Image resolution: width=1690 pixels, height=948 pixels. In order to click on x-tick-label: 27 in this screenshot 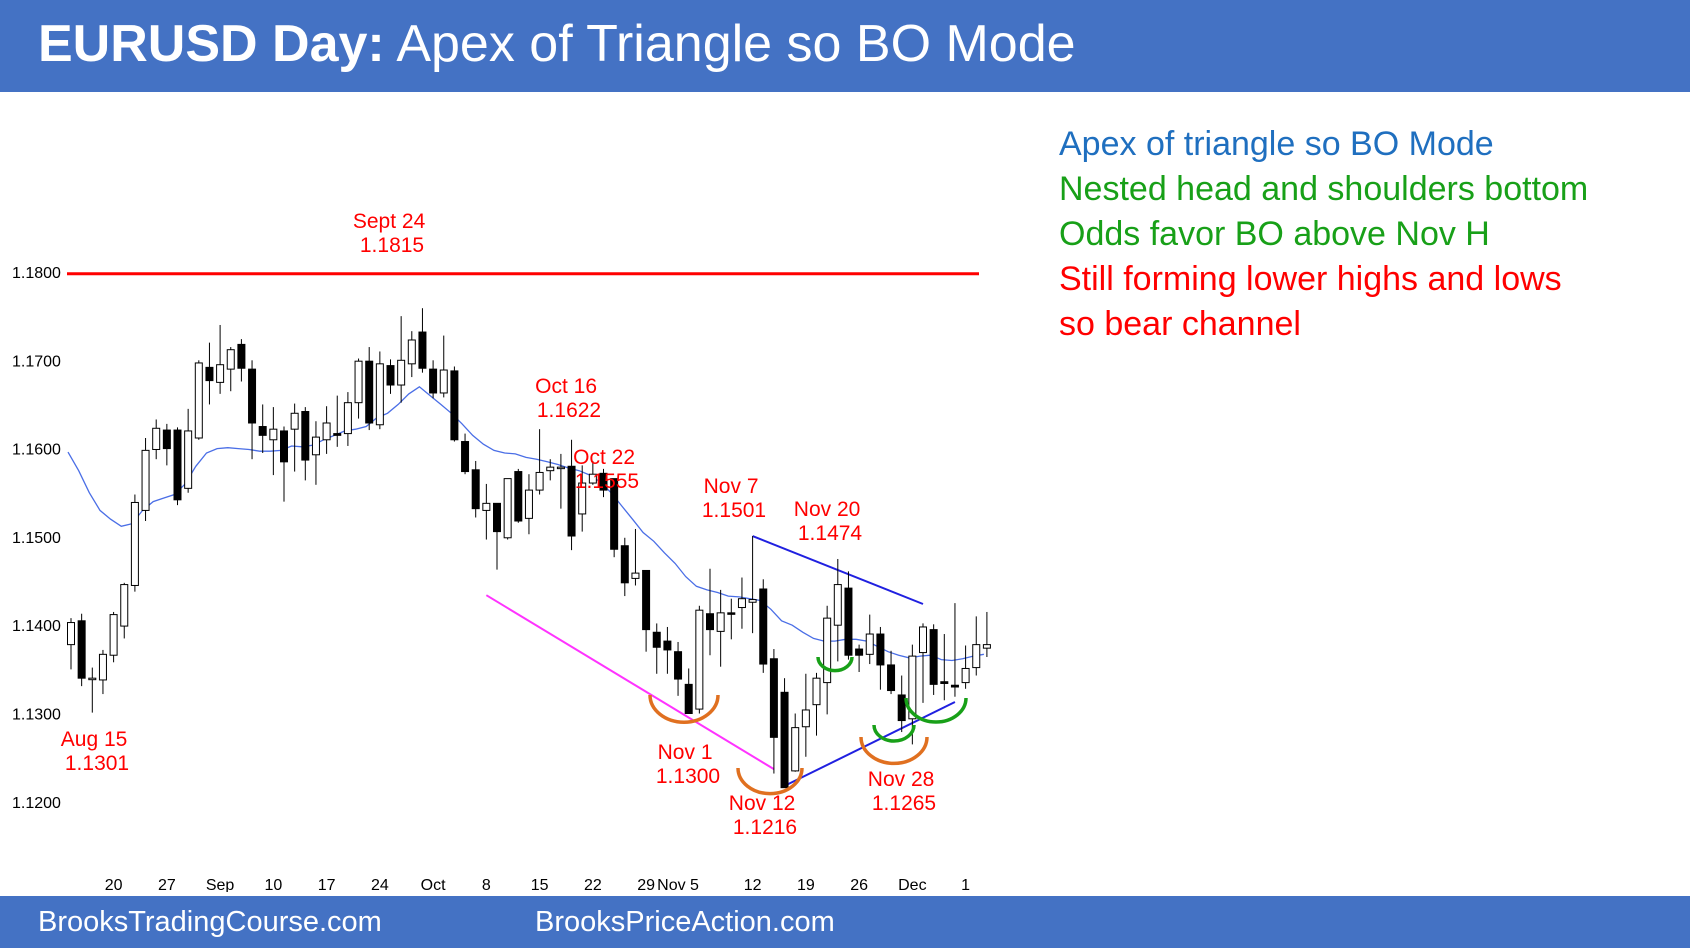, I will do `click(167, 884)`.